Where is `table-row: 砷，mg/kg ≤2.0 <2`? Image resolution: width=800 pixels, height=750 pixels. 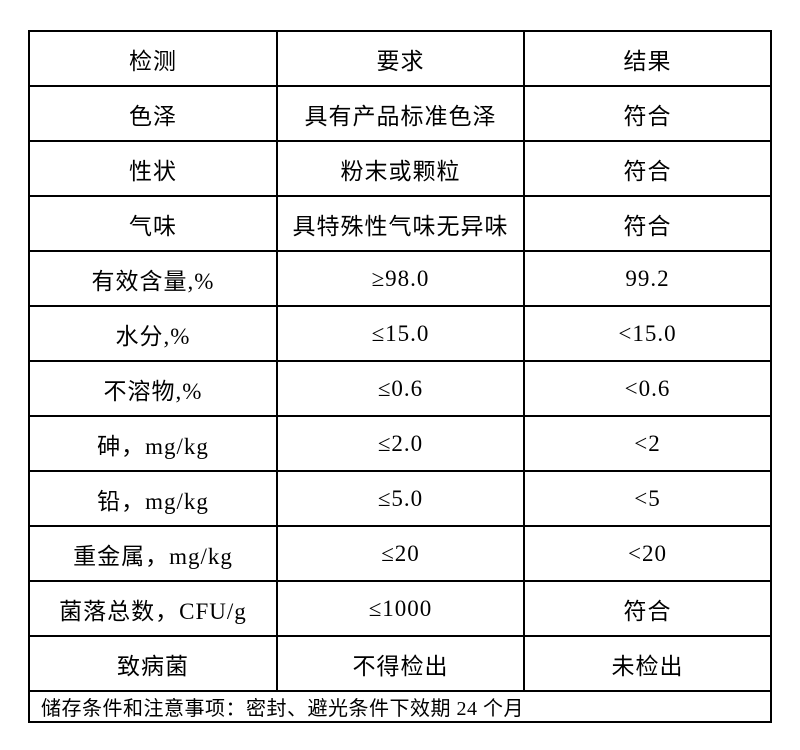
table-row: 砷，mg/kg ≤2.0 <2 is located at coordinates (400, 443).